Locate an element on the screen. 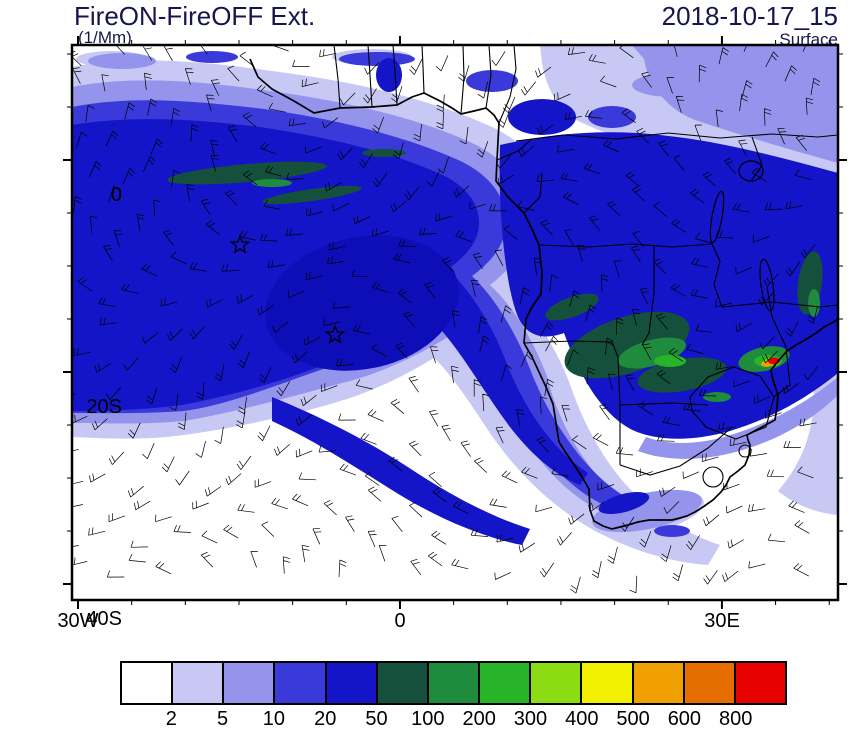  colorbar: 2 5 10 20 50 100 200 300 400 500 600 800 is located at coordinates (454, 696).